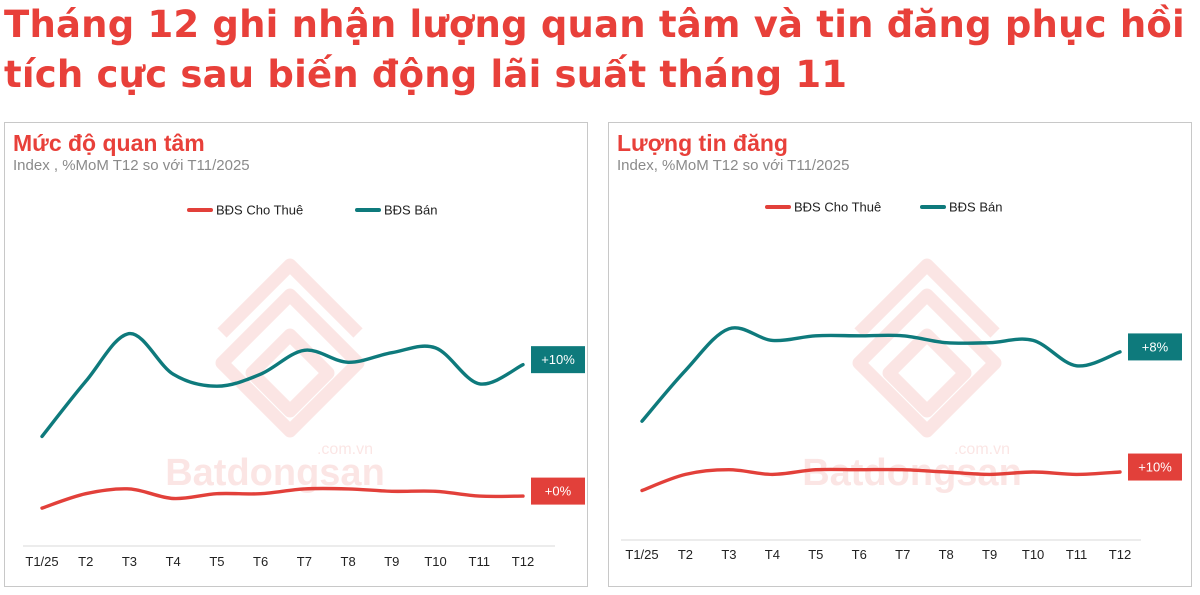  I want to click on end-value-text: +8%, so click(1155, 346).